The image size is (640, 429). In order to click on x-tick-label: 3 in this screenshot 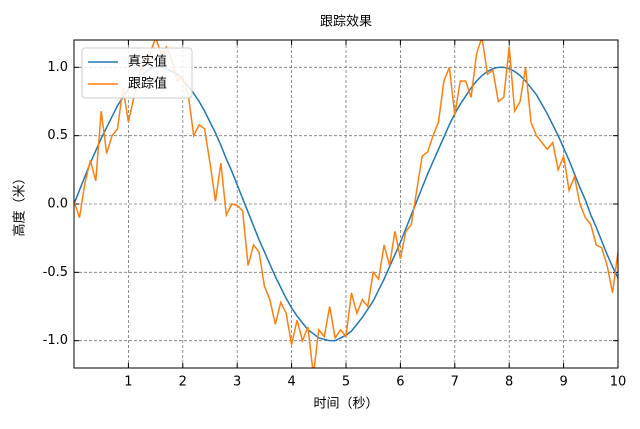, I will do `click(237, 382)`.